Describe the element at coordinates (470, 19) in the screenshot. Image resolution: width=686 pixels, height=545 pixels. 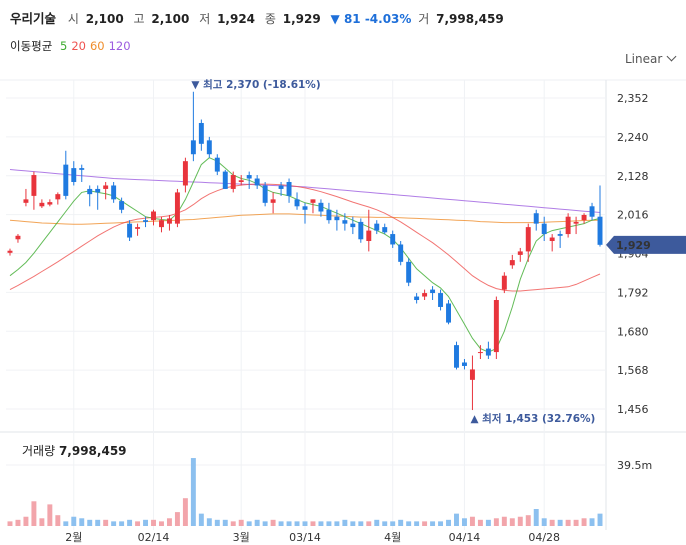
I see `volume-value: 7,998,459` at that location.